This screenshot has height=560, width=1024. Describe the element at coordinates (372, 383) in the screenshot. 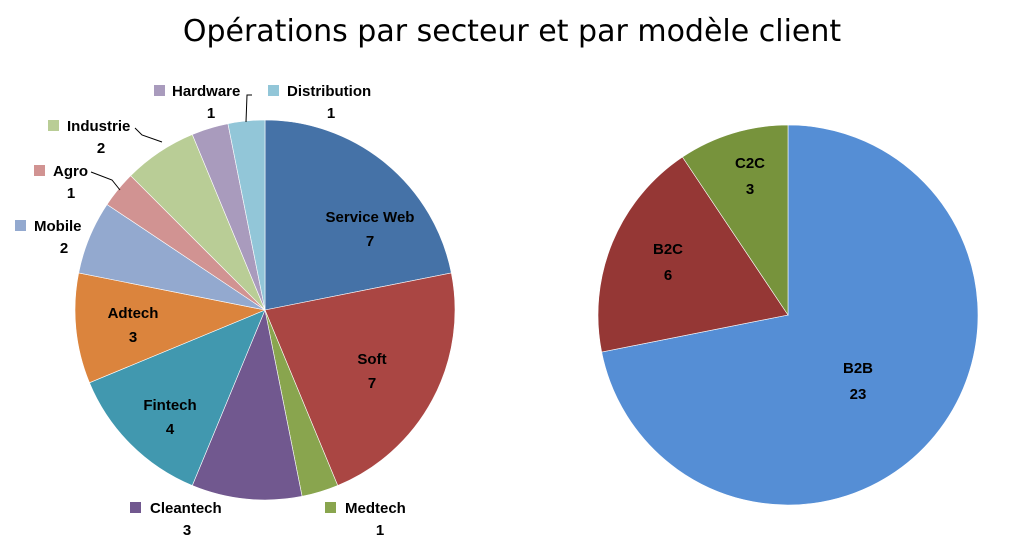

I see `value-soft: 7` at that location.